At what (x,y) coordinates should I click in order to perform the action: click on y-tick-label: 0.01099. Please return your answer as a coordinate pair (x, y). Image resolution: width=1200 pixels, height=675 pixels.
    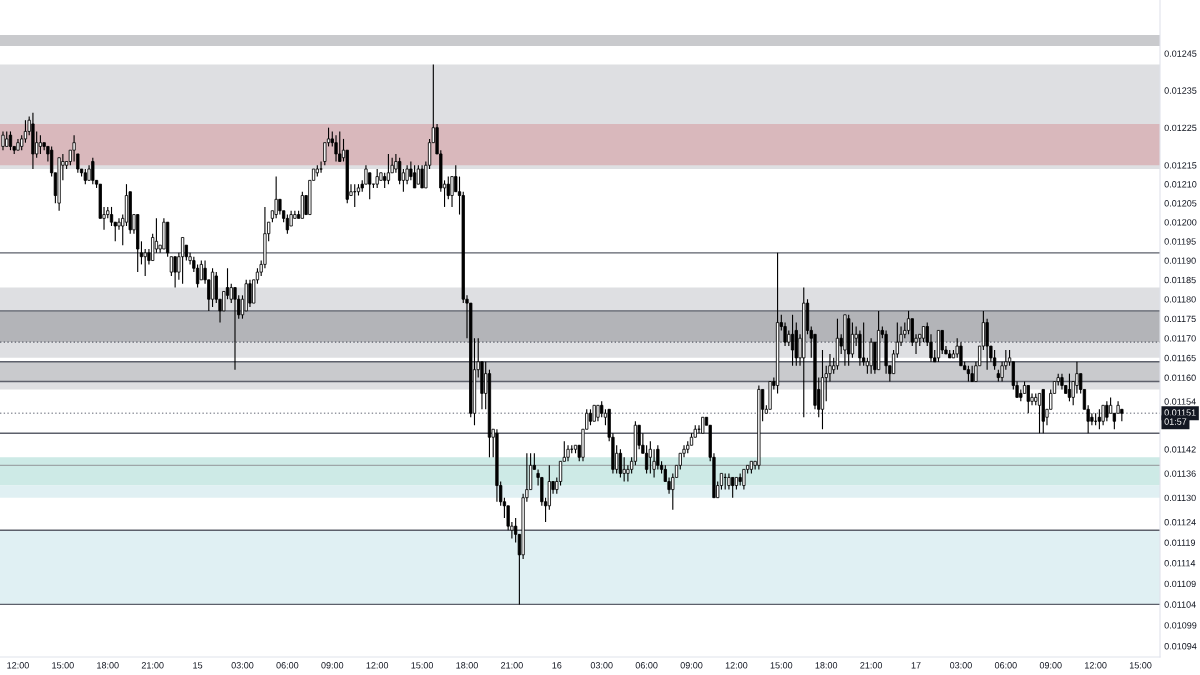
    Looking at the image, I should click on (1180, 625).